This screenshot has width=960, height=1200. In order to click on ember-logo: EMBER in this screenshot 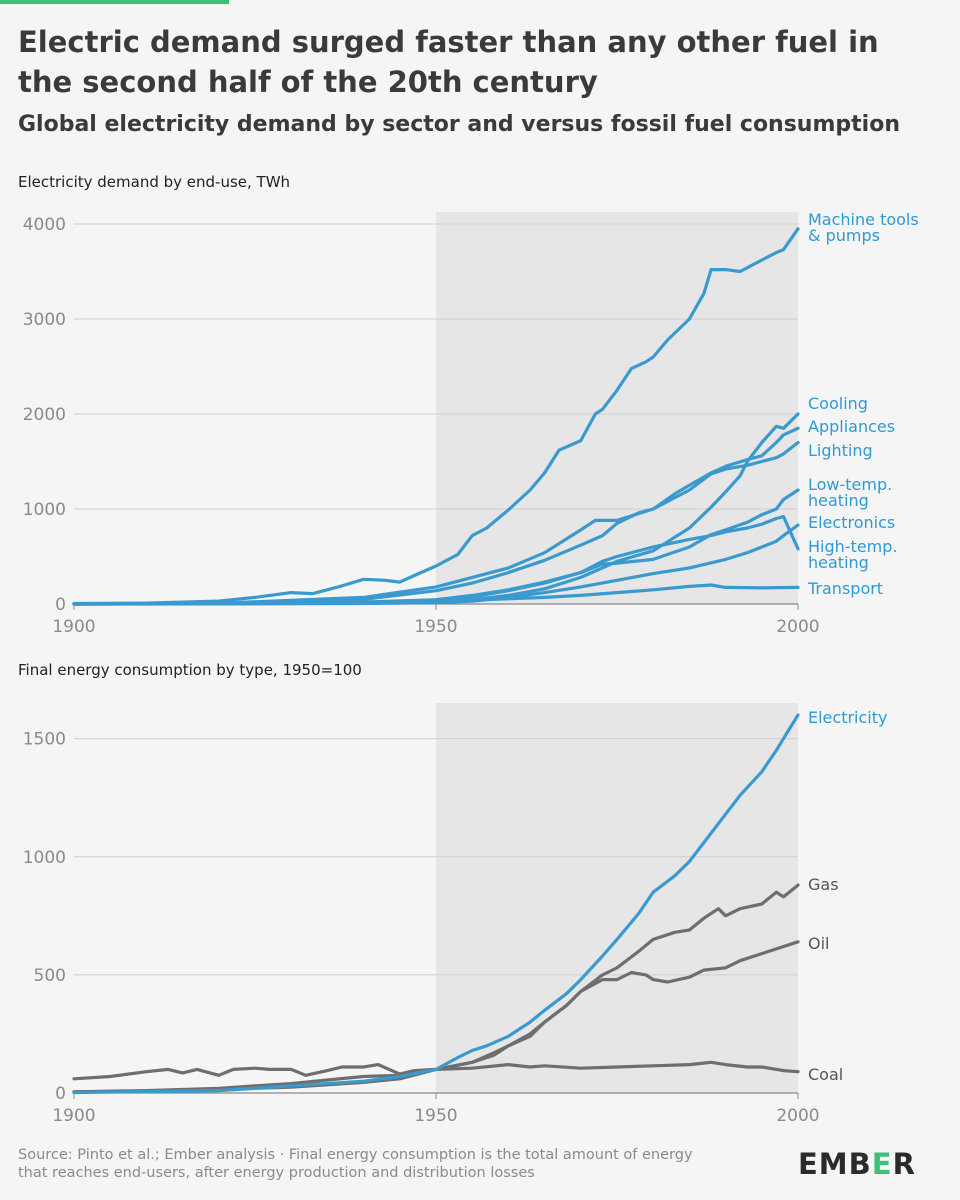, I will do `click(857, 1164)`.